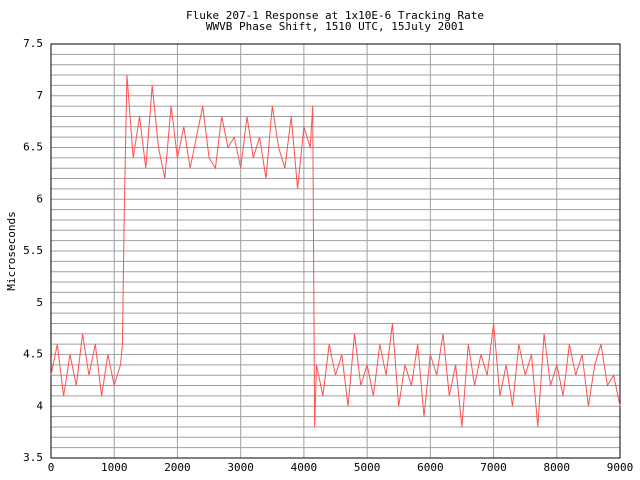  What do you see at coordinates (39, 302) in the screenshot?
I see `y-tick-label: 5` at bounding box center [39, 302].